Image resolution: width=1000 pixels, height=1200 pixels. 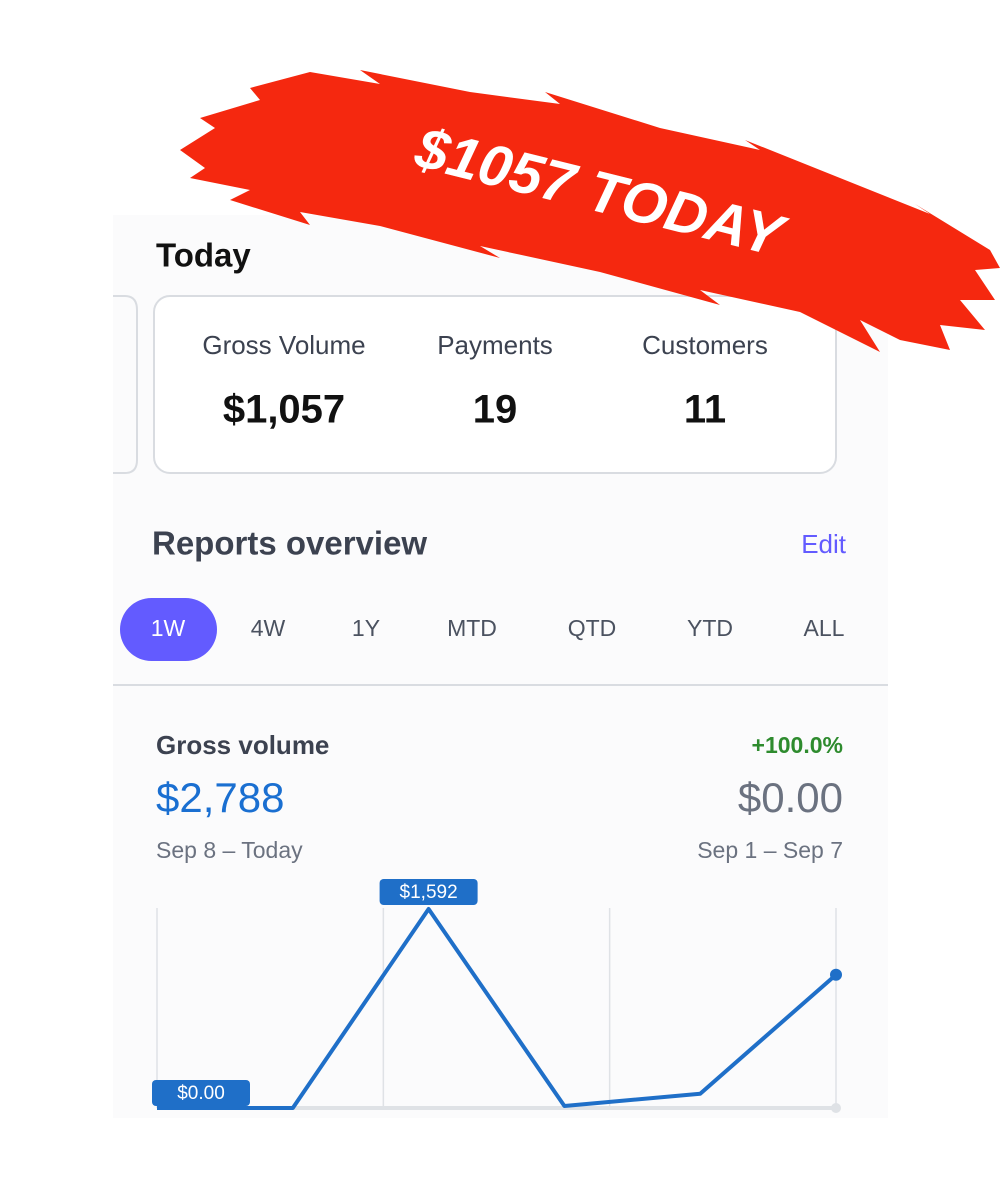 What do you see at coordinates (125, 384) in the screenshot?
I see `card-edge` at bounding box center [125, 384].